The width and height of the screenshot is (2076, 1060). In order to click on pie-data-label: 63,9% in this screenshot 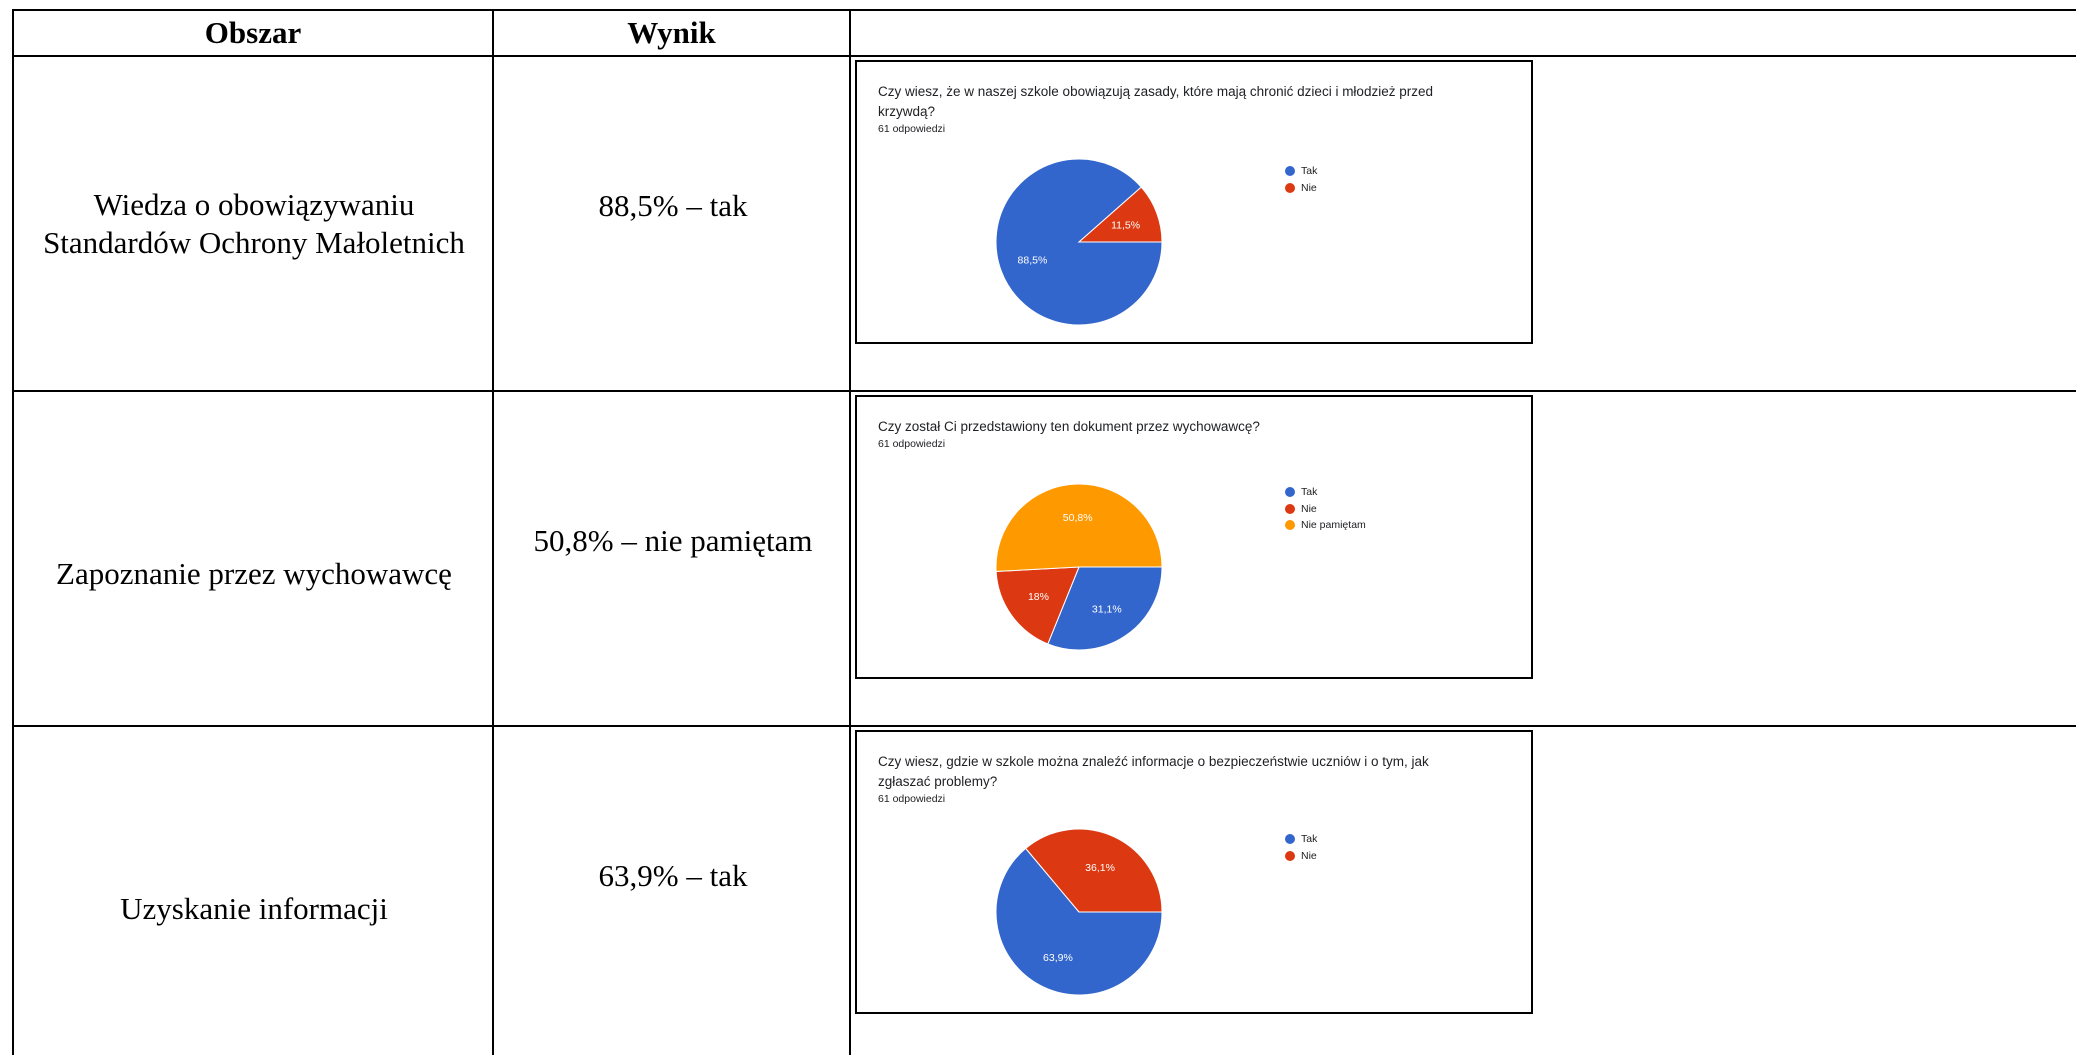, I will do `click(1058, 958)`.